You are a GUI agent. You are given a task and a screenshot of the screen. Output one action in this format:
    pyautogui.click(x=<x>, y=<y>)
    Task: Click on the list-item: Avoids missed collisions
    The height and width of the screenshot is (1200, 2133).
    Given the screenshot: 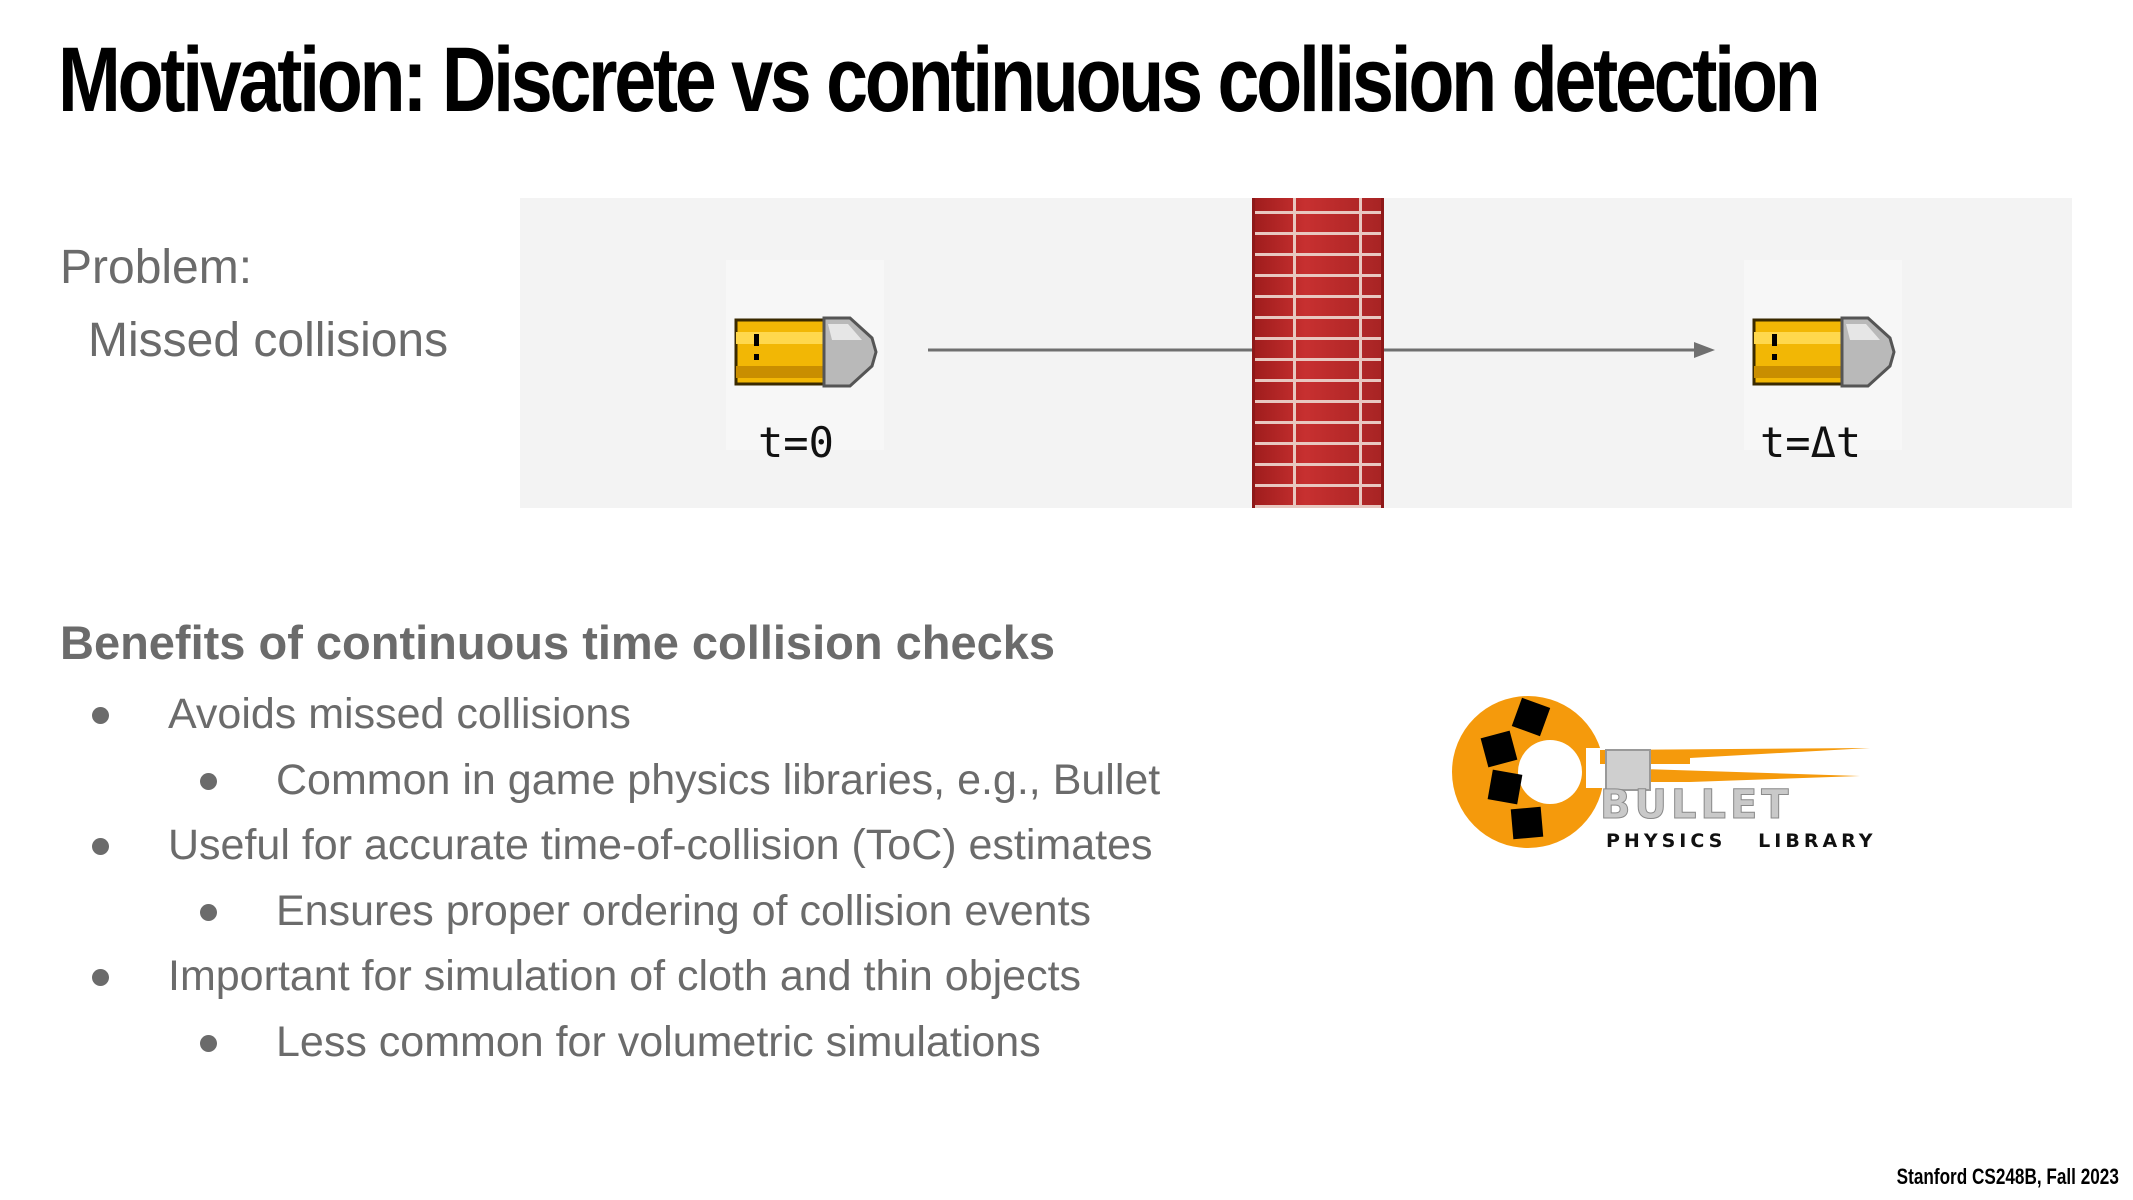 What is the action you would take?
    pyautogui.click(x=610, y=715)
    